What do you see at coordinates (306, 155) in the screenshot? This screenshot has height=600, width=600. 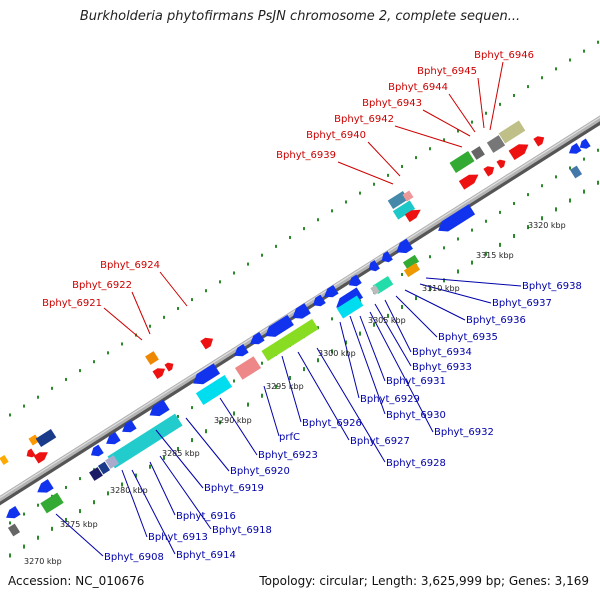 I see `gene-label: Bphyt_6939` at bounding box center [306, 155].